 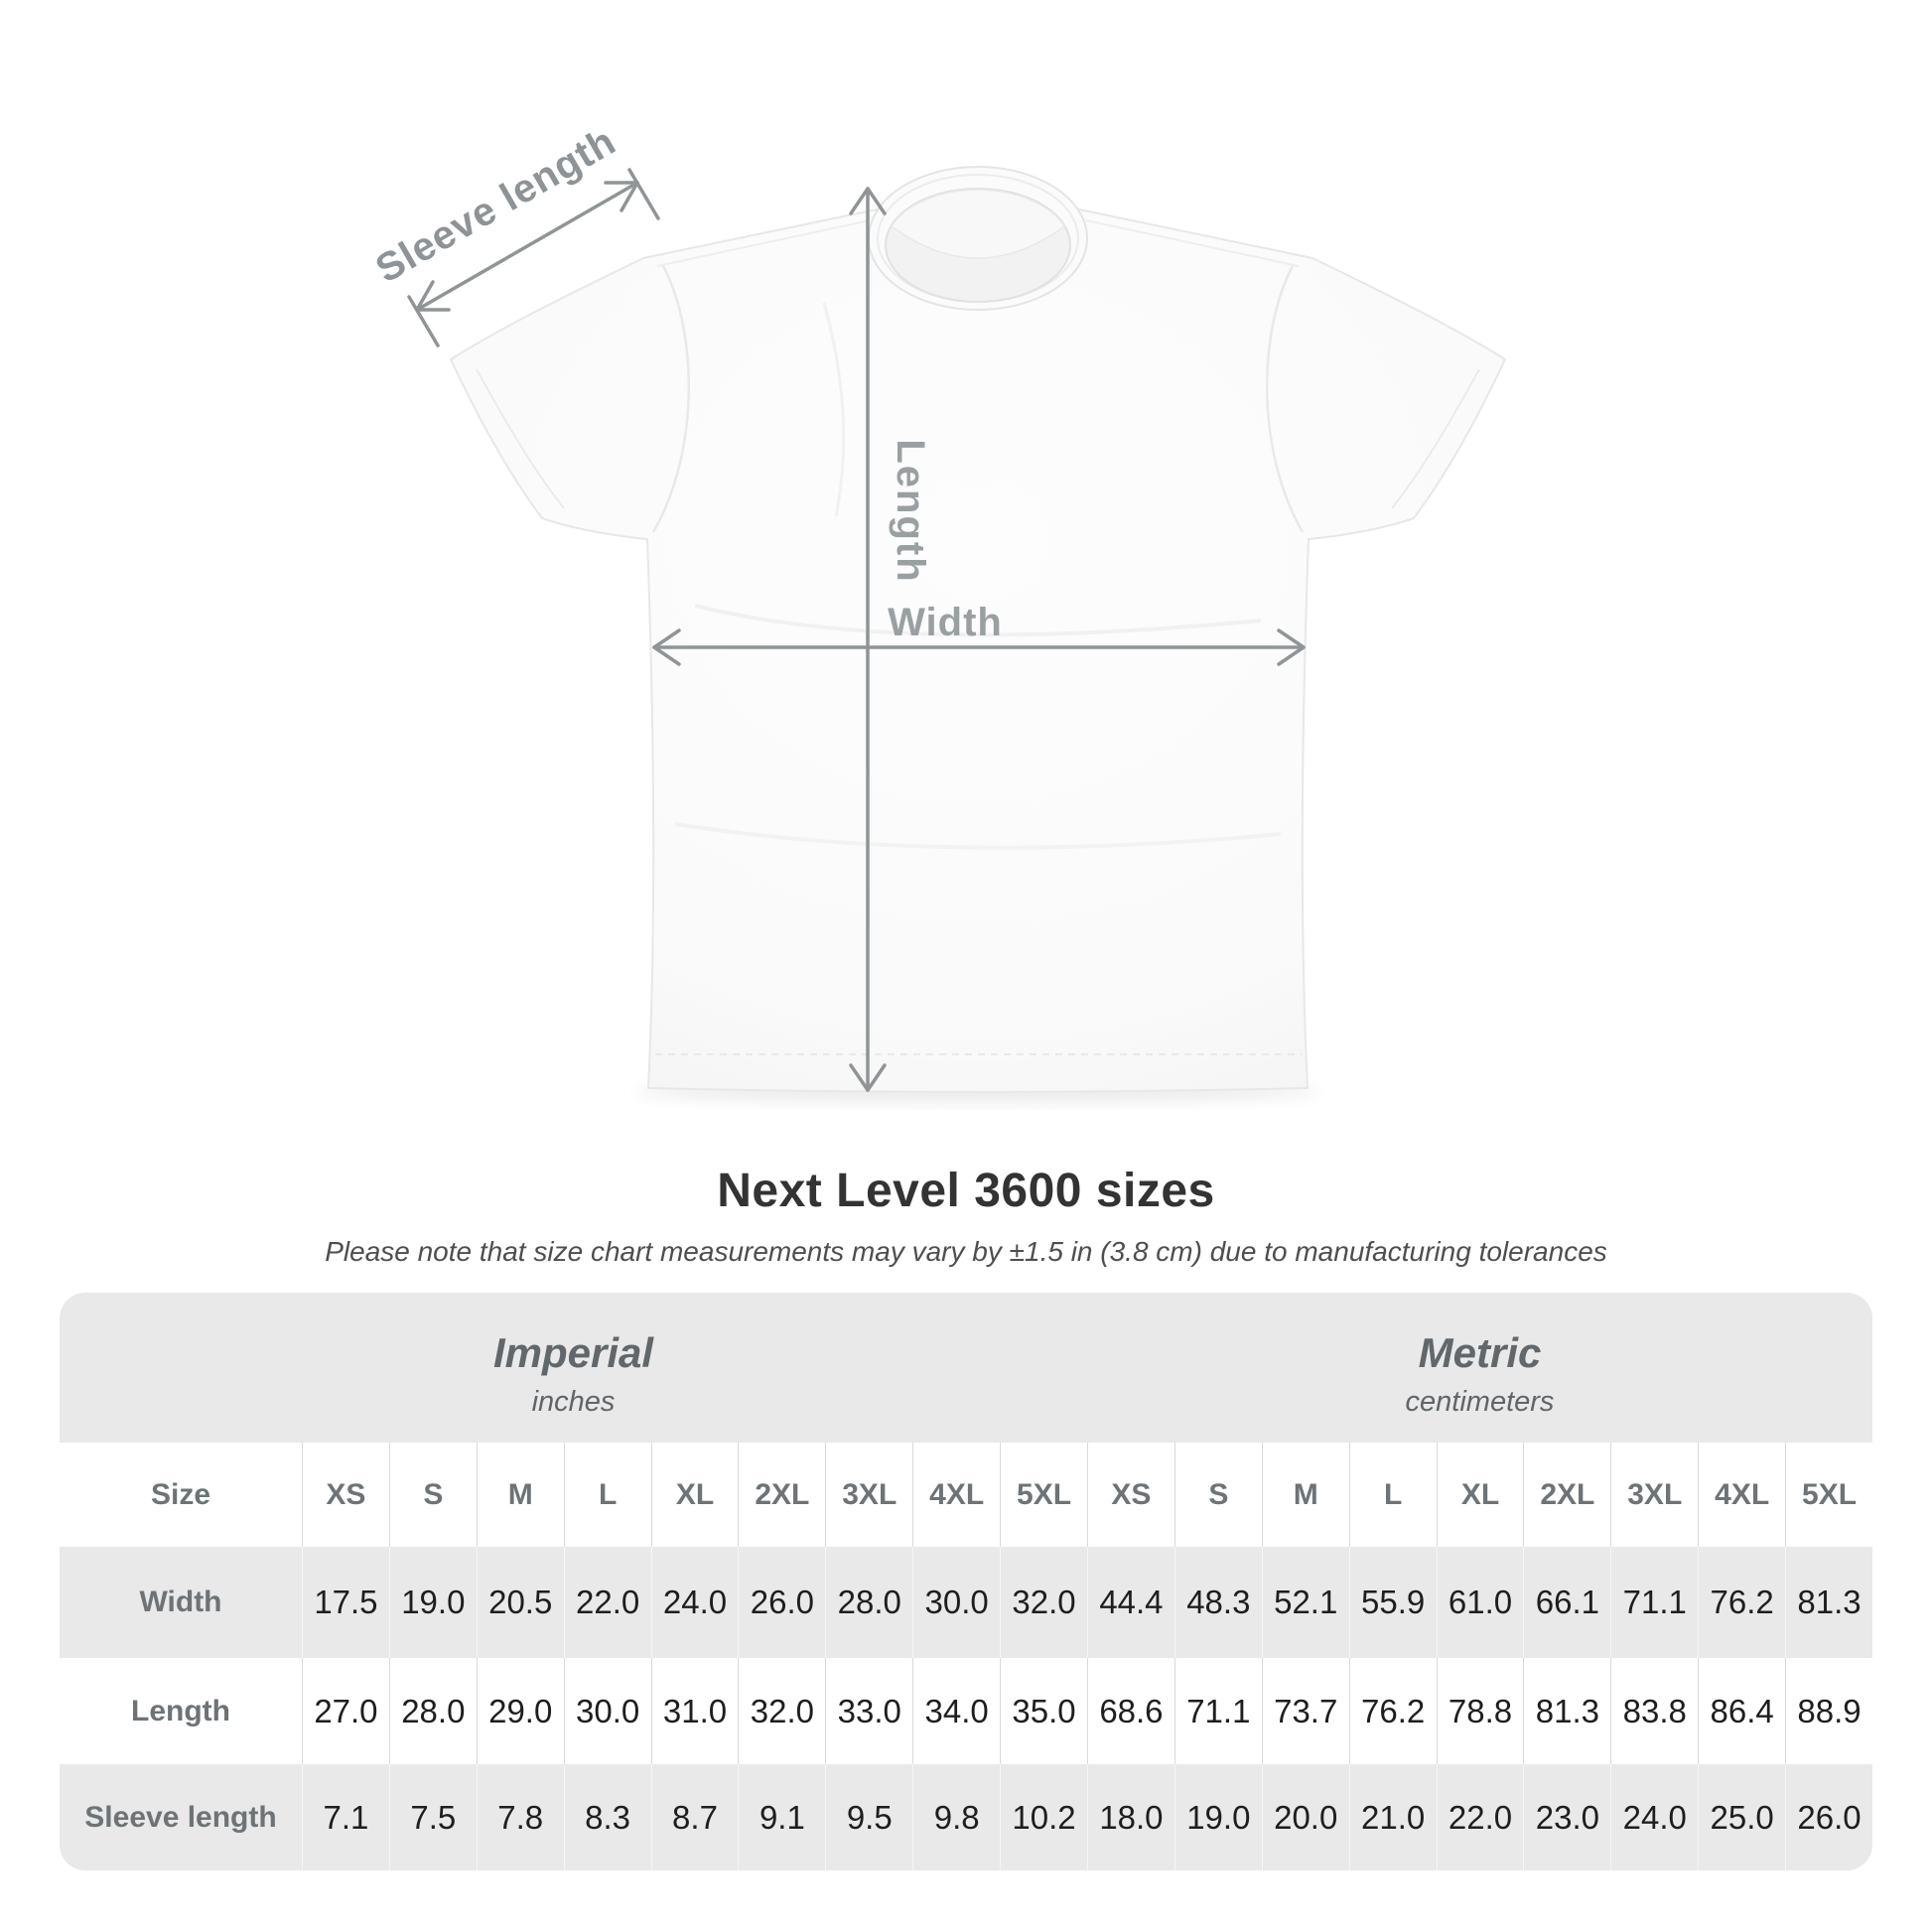 I want to click on measurement-value: 23.0, so click(x=1566, y=1817).